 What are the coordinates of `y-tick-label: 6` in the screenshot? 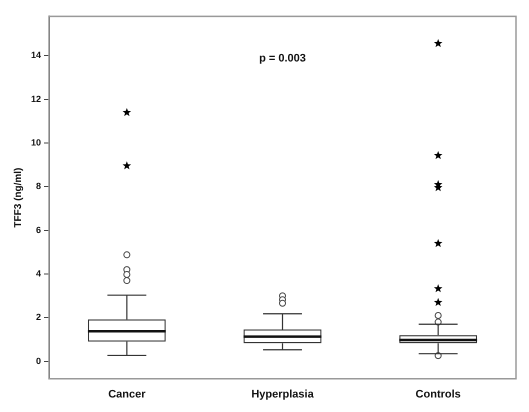 It's located at (39, 229).